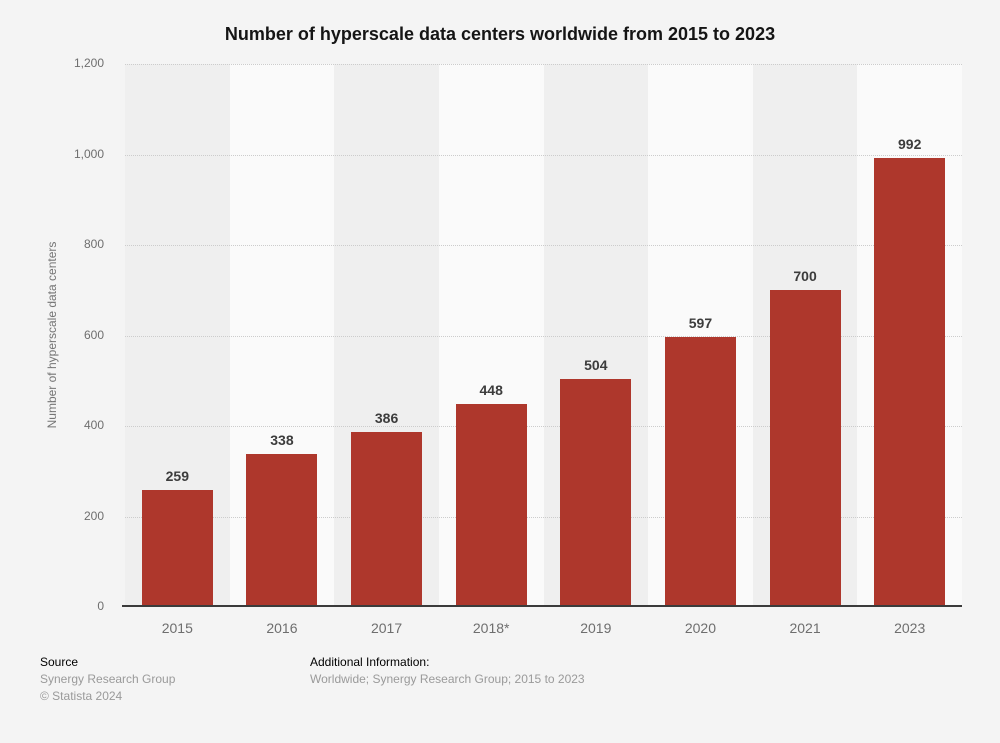  What do you see at coordinates (282, 440) in the screenshot?
I see `bar-value-label-2016: 338` at bounding box center [282, 440].